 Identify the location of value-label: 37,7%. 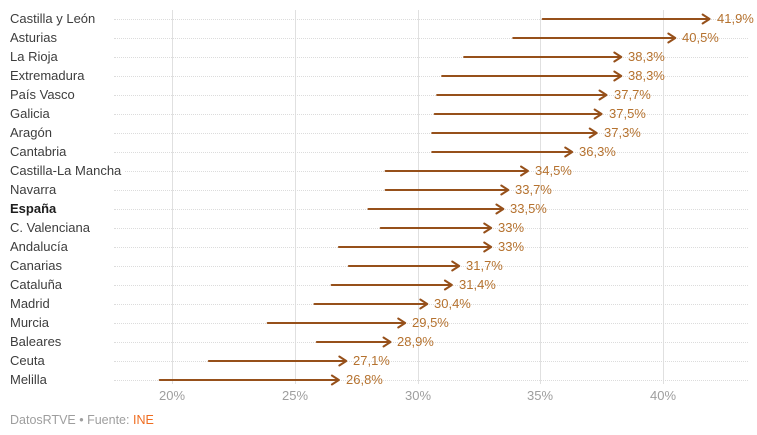
(632, 94).